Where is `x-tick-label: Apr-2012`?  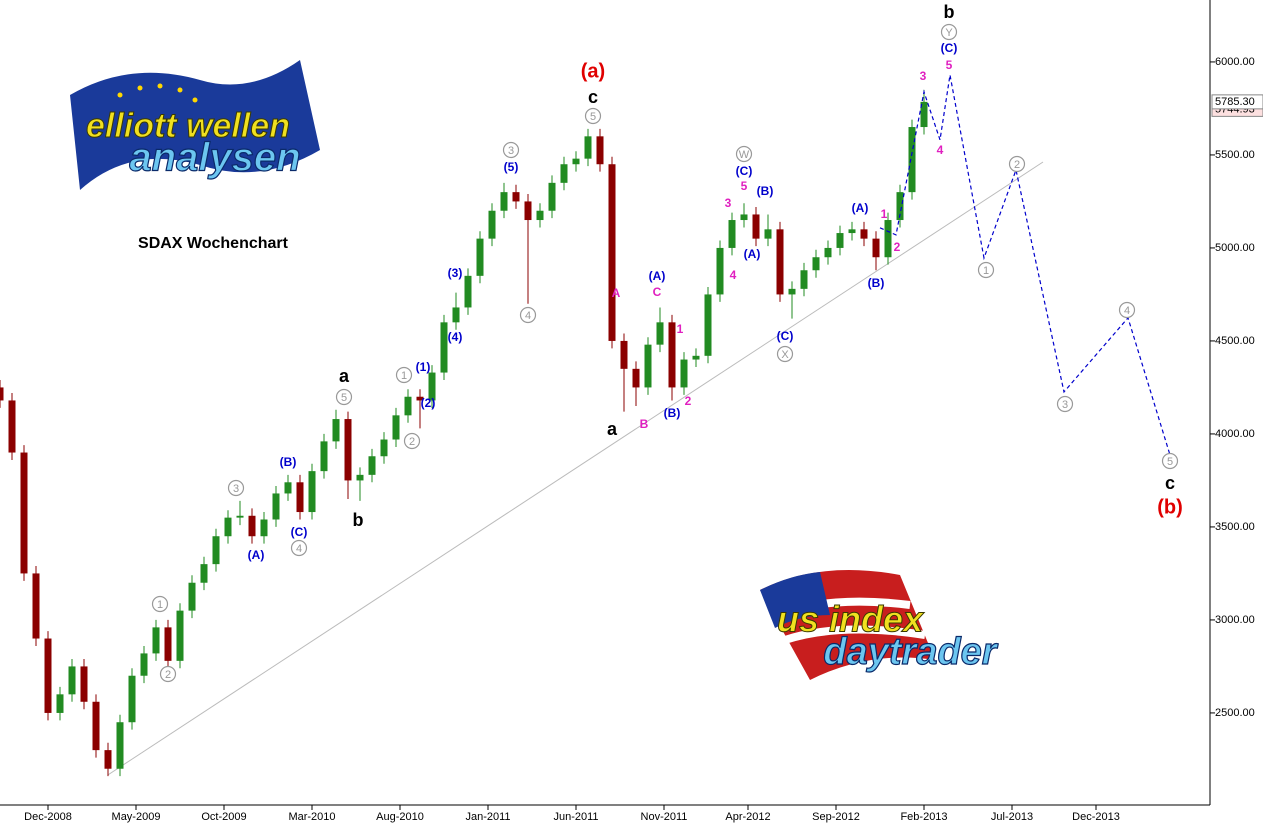 x-tick-label: Apr-2012 is located at coordinates (747, 817).